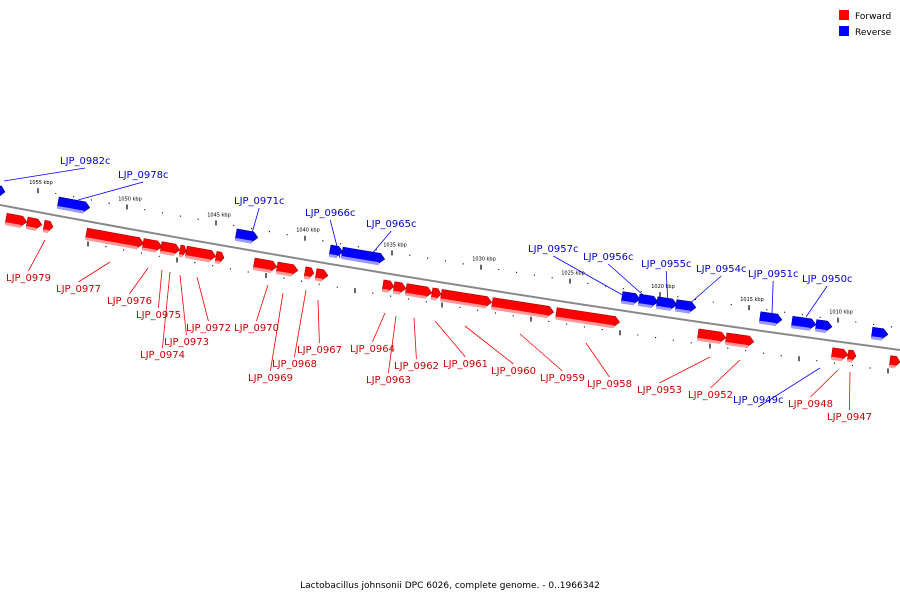 The image size is (900, 600). Describe the element at coordinates (513, 371) in the screenshot. I see `gene-label: LJP_0960` at that location.